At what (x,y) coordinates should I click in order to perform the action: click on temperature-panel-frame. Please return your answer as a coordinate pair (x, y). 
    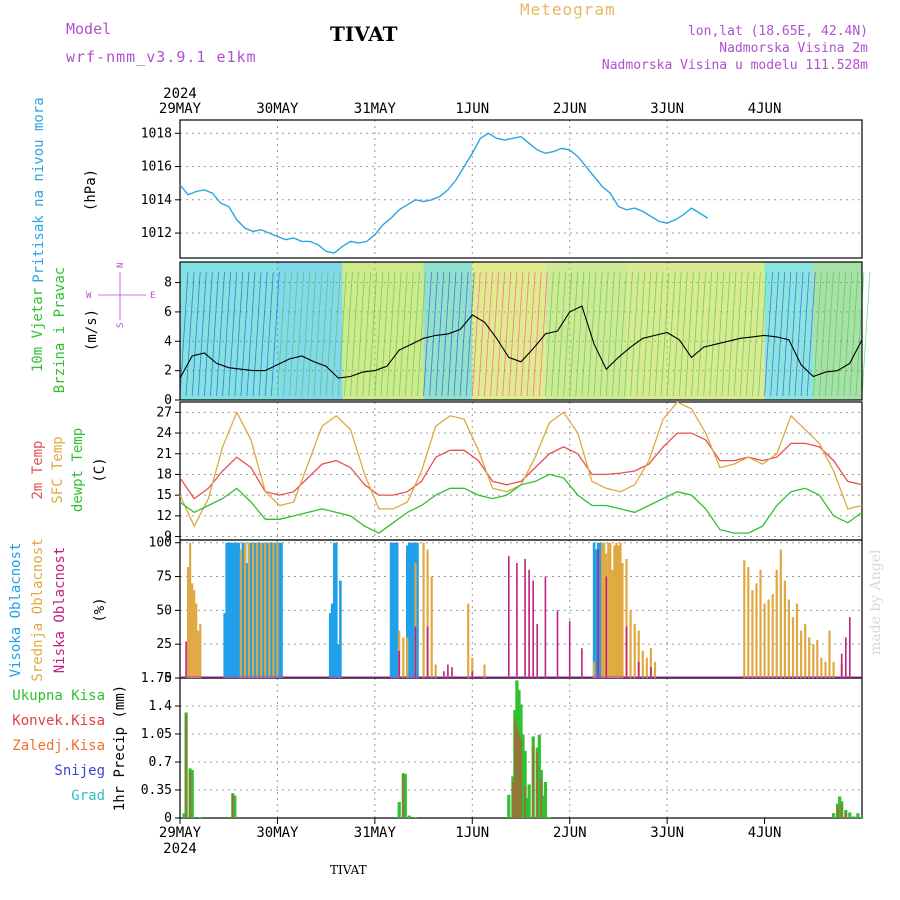
    Looking at the image, I should click on (521, 471).